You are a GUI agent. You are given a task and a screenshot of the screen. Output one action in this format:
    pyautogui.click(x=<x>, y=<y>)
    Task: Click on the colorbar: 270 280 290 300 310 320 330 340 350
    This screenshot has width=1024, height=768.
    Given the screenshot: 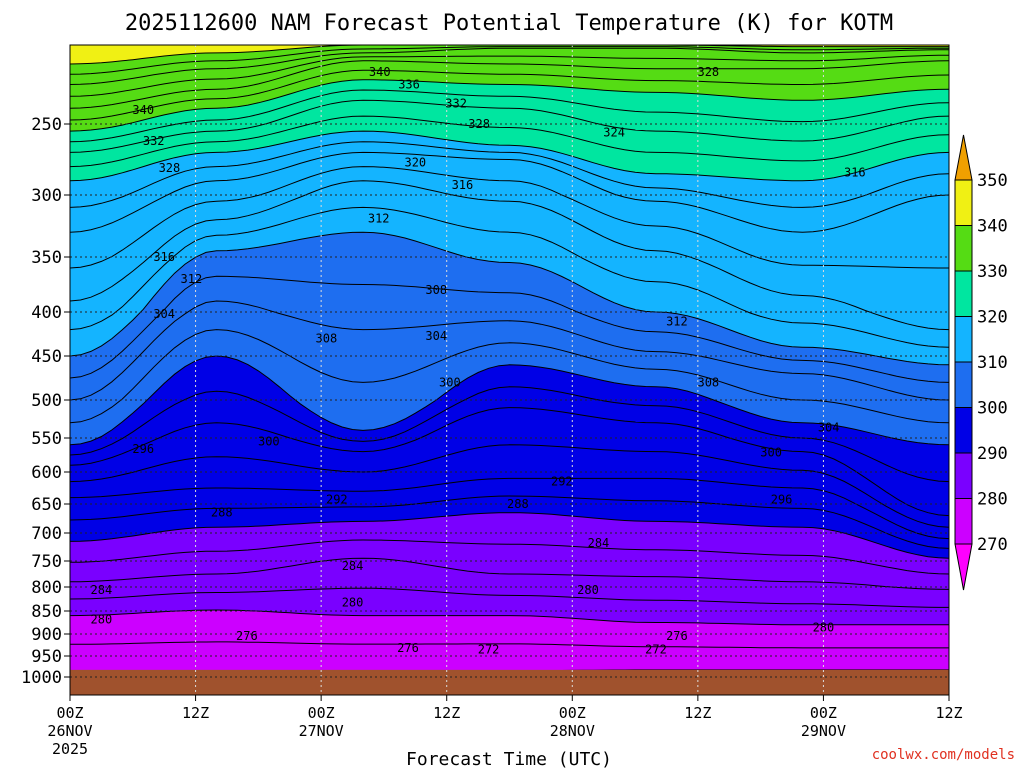 What is the action you would take?
    pyautogui.click(x=981, y=362)
    